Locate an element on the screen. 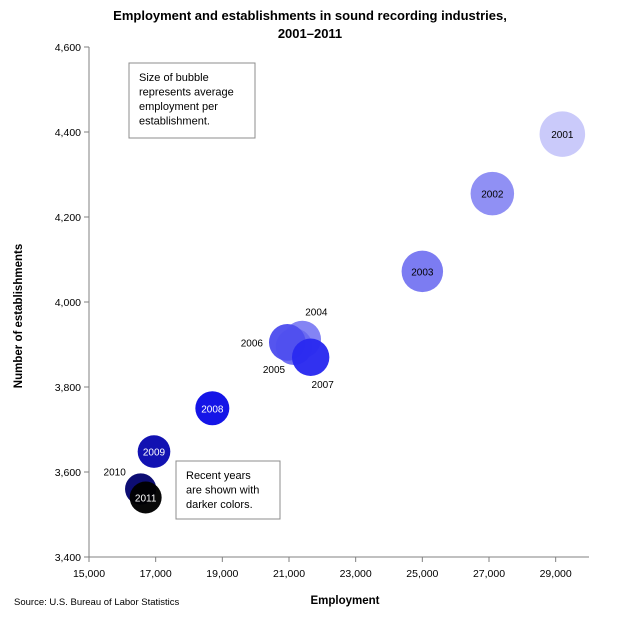  bubble-2009 is located at coordinates (154, 451).